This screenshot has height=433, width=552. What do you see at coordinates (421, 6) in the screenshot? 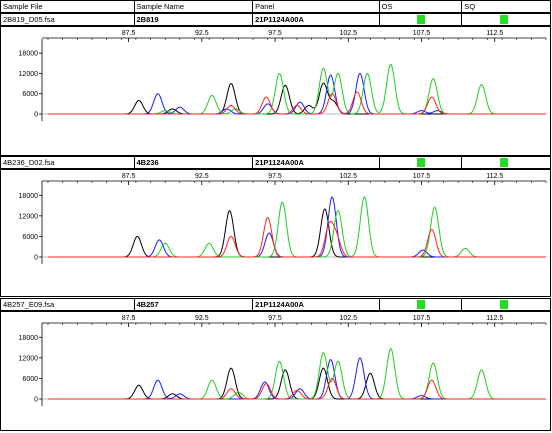
I see `col-os: OS` at bounding box center [421, 6].